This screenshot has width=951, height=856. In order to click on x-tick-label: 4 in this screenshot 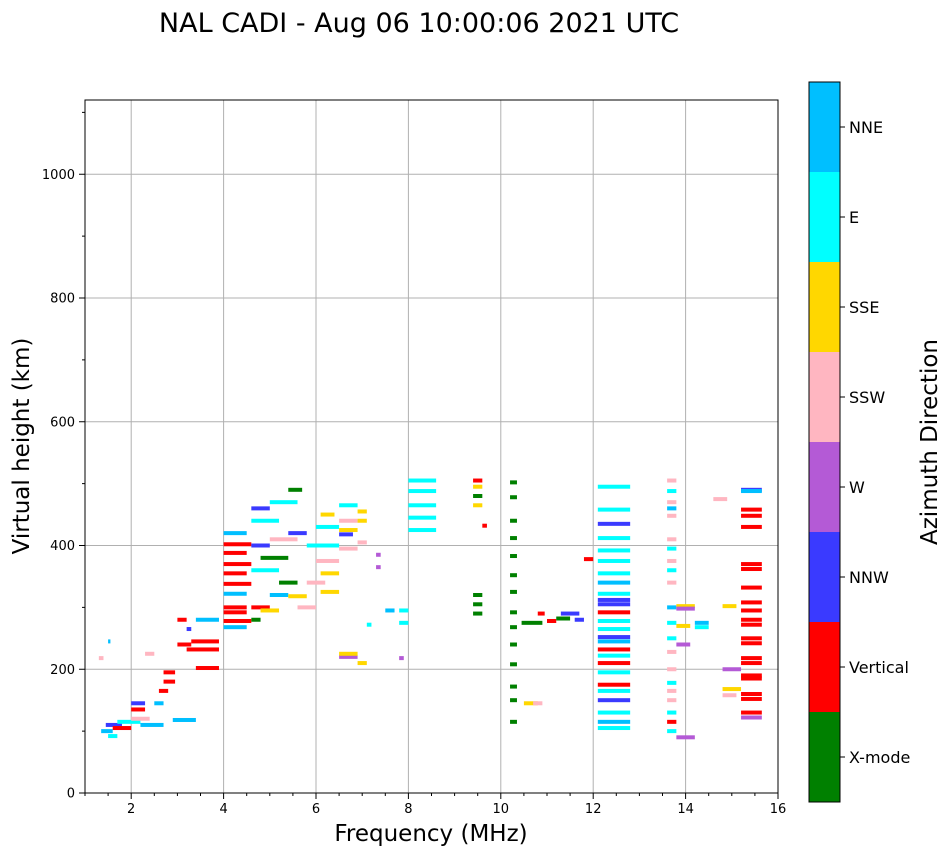, I will do `click(223, 809)`.